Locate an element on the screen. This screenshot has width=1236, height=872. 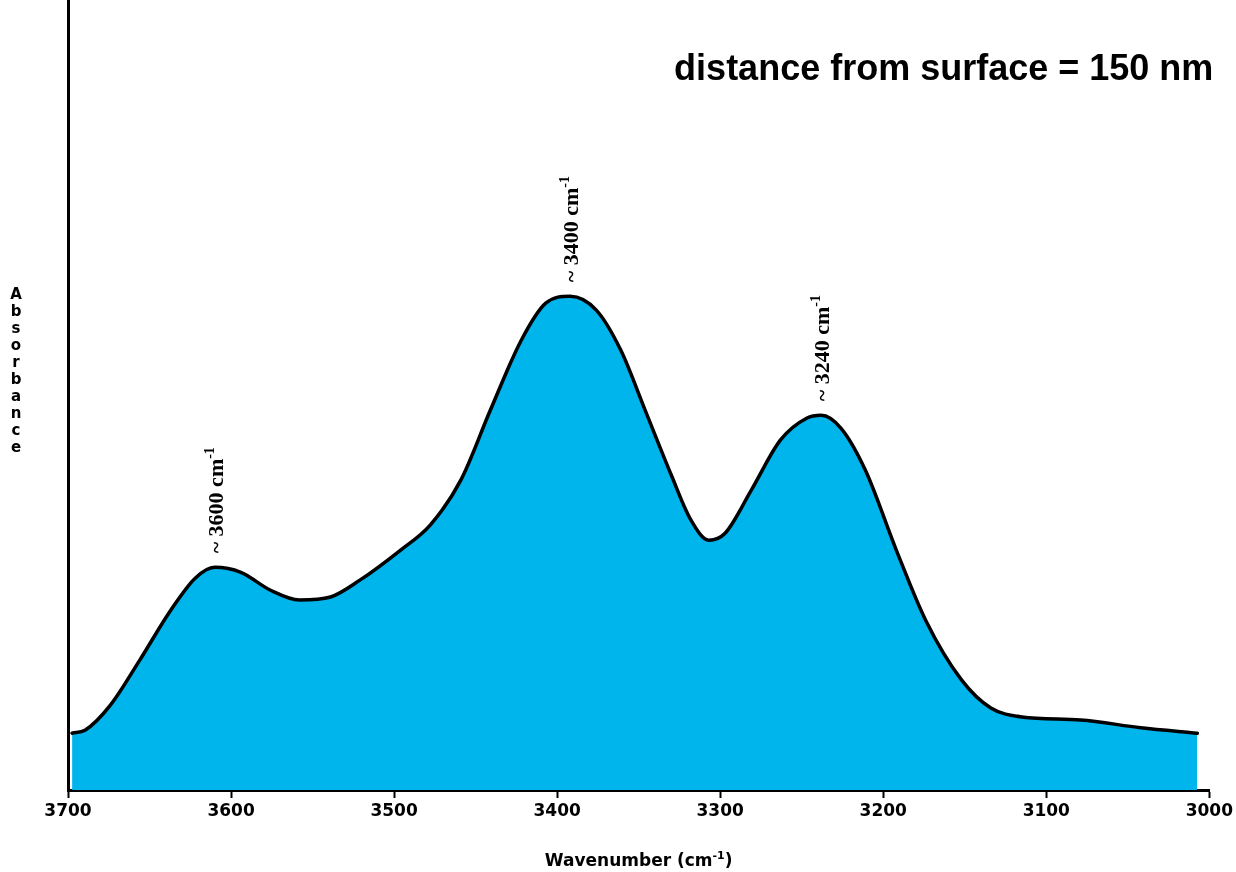
y-axis-title: Absorbance is located at coordinates (16, 370).